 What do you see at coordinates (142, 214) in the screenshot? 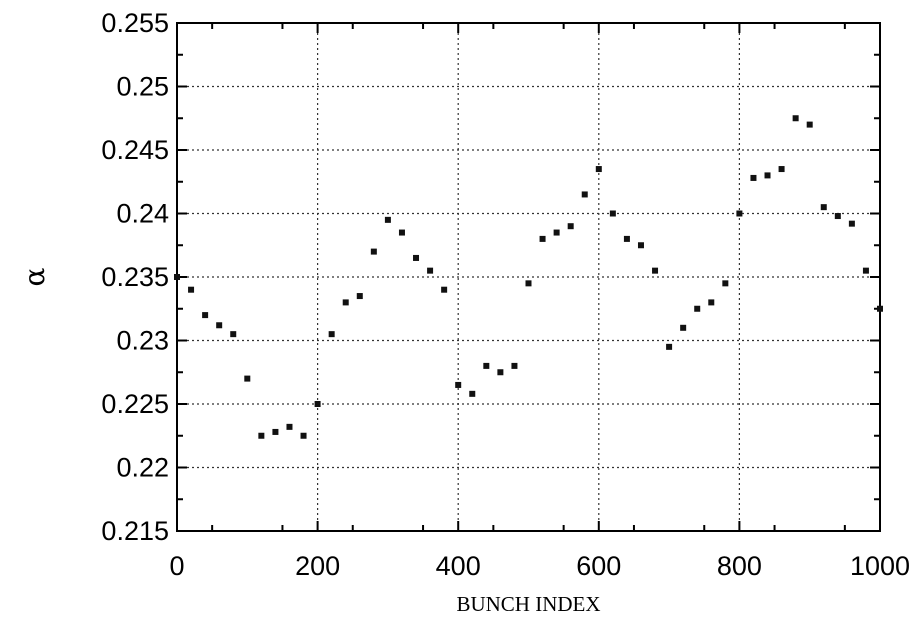
I see `y-tick-label: 0.24` at bounding box center [142, 214].